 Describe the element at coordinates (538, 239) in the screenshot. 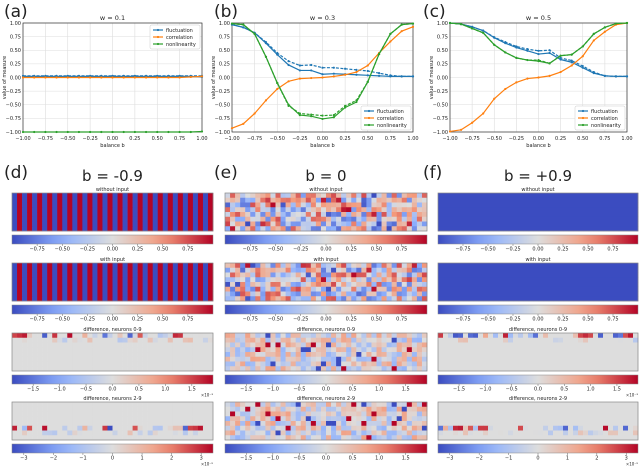

I see `colorbar` at that location.